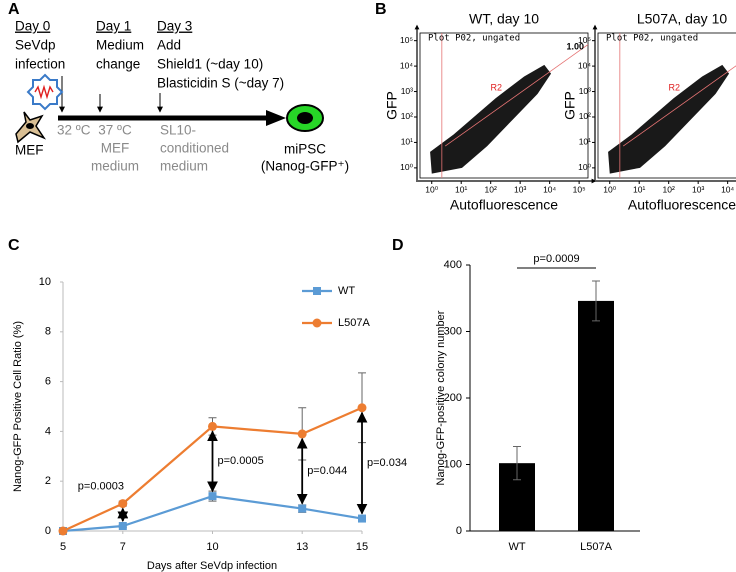 This screenshot has width=736, height=572. I want to click on legend-marker, so click(317, 291).